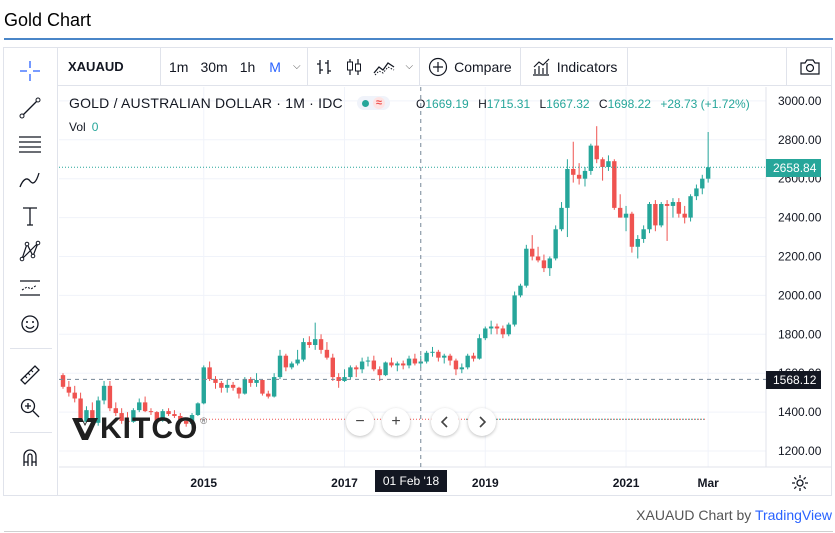  Describe the element at coordinates (793, 515) in the screenshot. I see `tradingview-link: TradingView` at that location.